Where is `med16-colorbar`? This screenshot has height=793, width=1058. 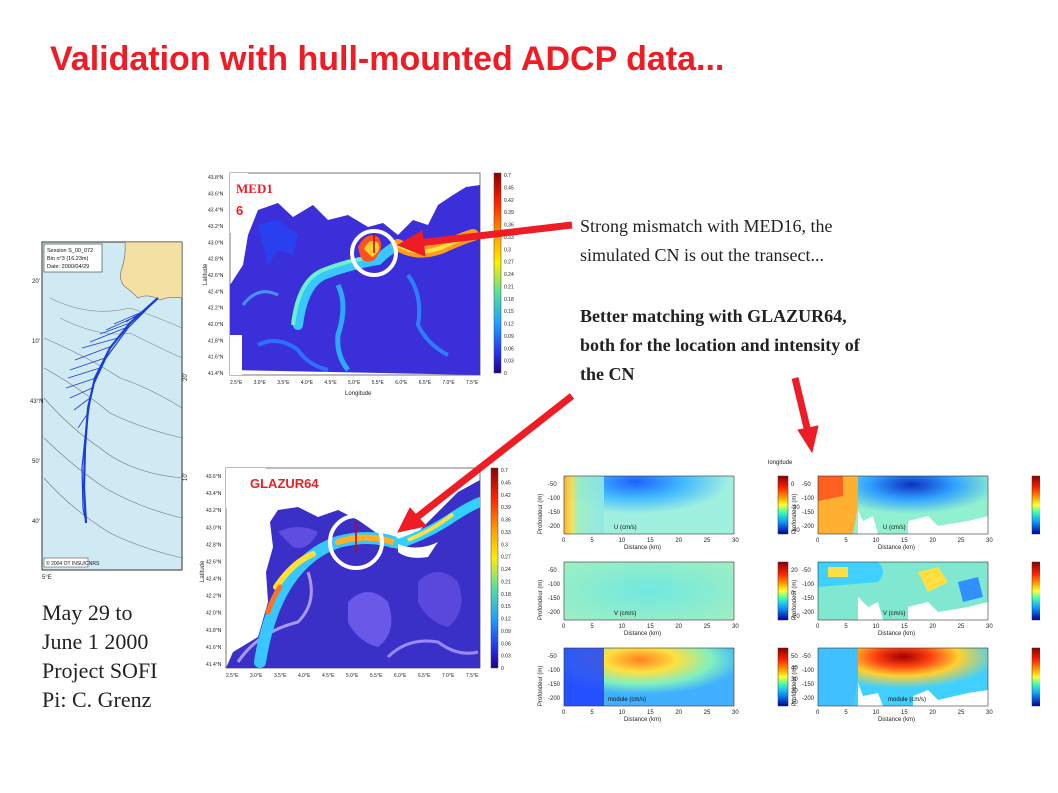 med16-colorbar is located at coordinates (497, 273).